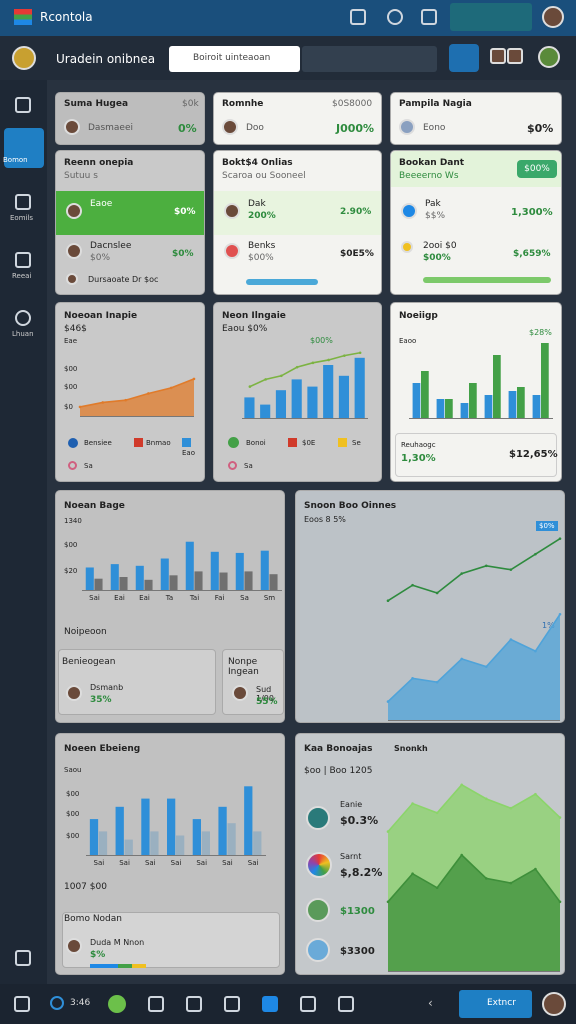 This screenshot has height=1024, width=576. I want to click on action-button, so click(464, 58).